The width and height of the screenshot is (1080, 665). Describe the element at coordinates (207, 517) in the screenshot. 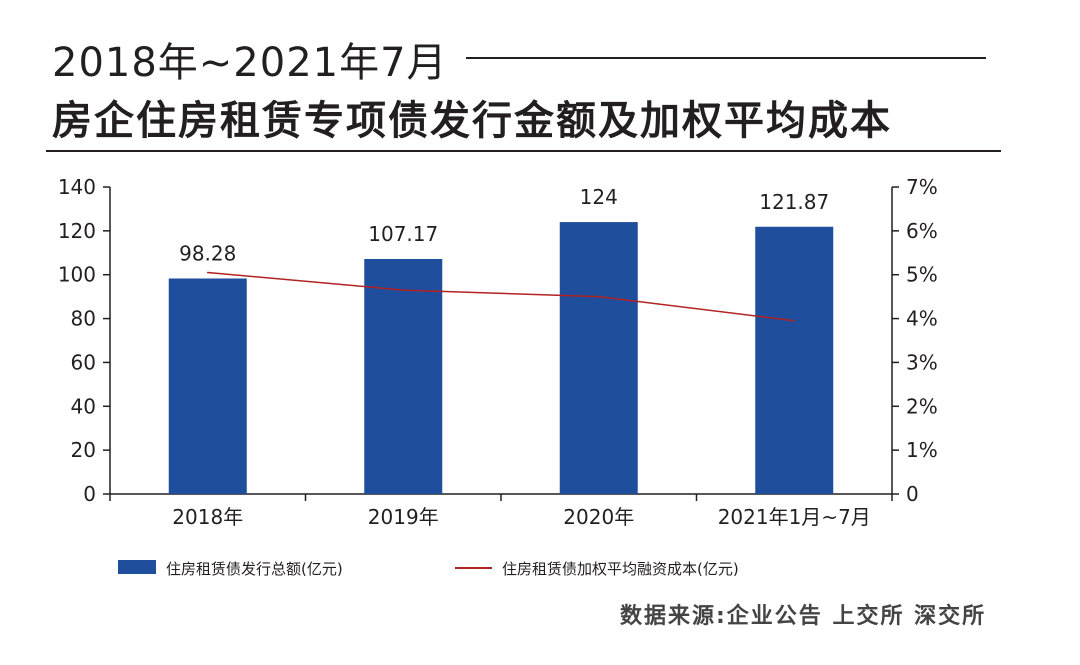

I see `x-tick-label: 2018年` at that location.